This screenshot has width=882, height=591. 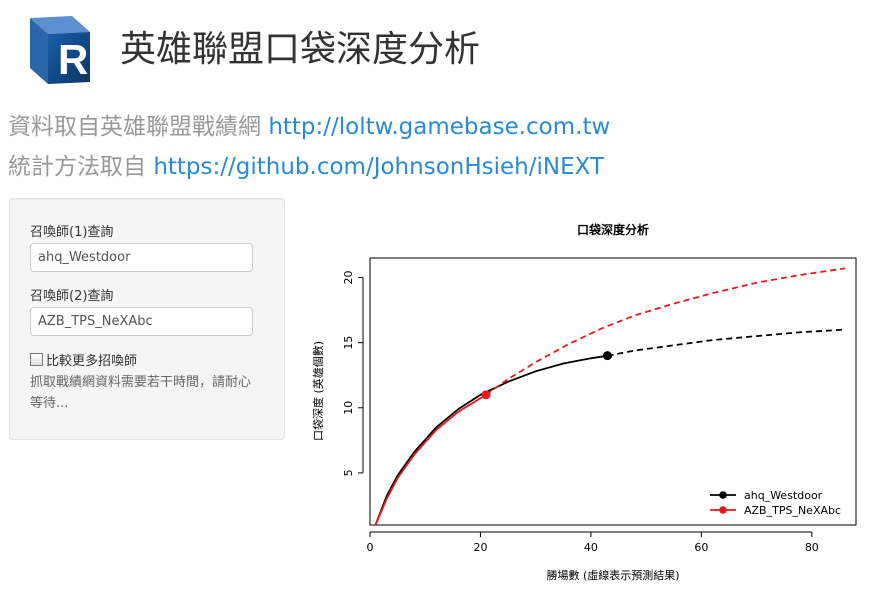 I want to click on y-tick-label: 5, so click(x=348, y=472).